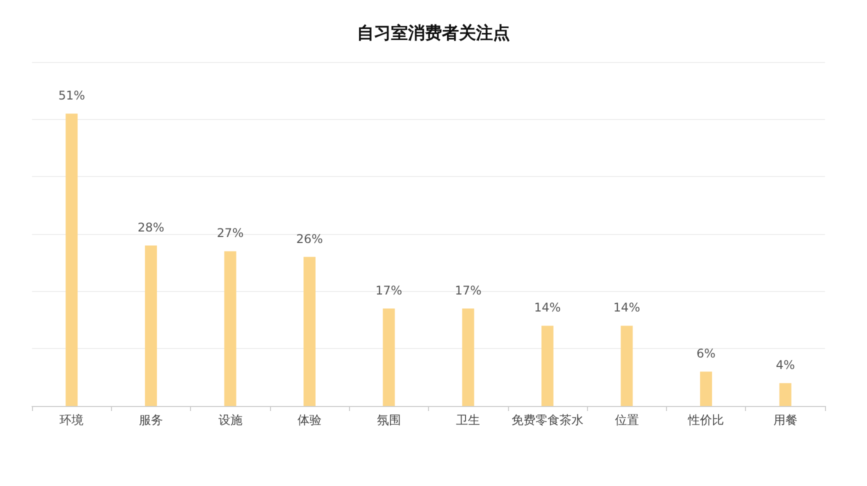 The width and height of the screenshot is (867, 486). Describe the element at coordinates (309, 239) in the screenshot. I see `data-label: 26%` at that location.